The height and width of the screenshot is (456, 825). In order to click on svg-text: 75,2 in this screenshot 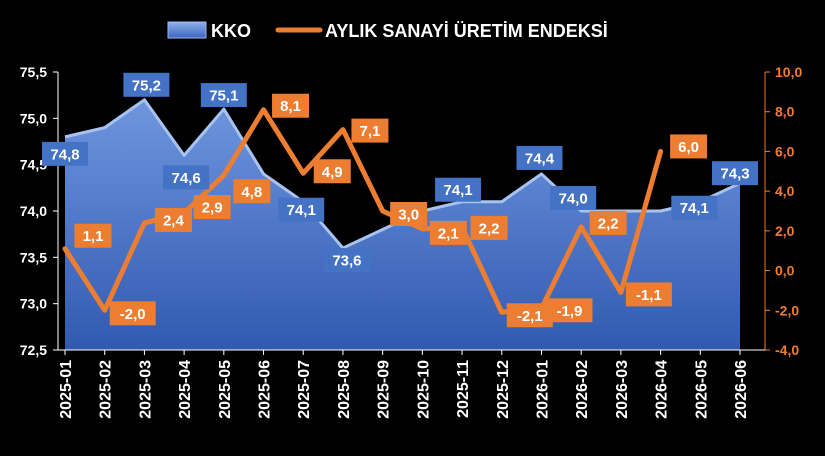, I will do `click(146, 85)`.